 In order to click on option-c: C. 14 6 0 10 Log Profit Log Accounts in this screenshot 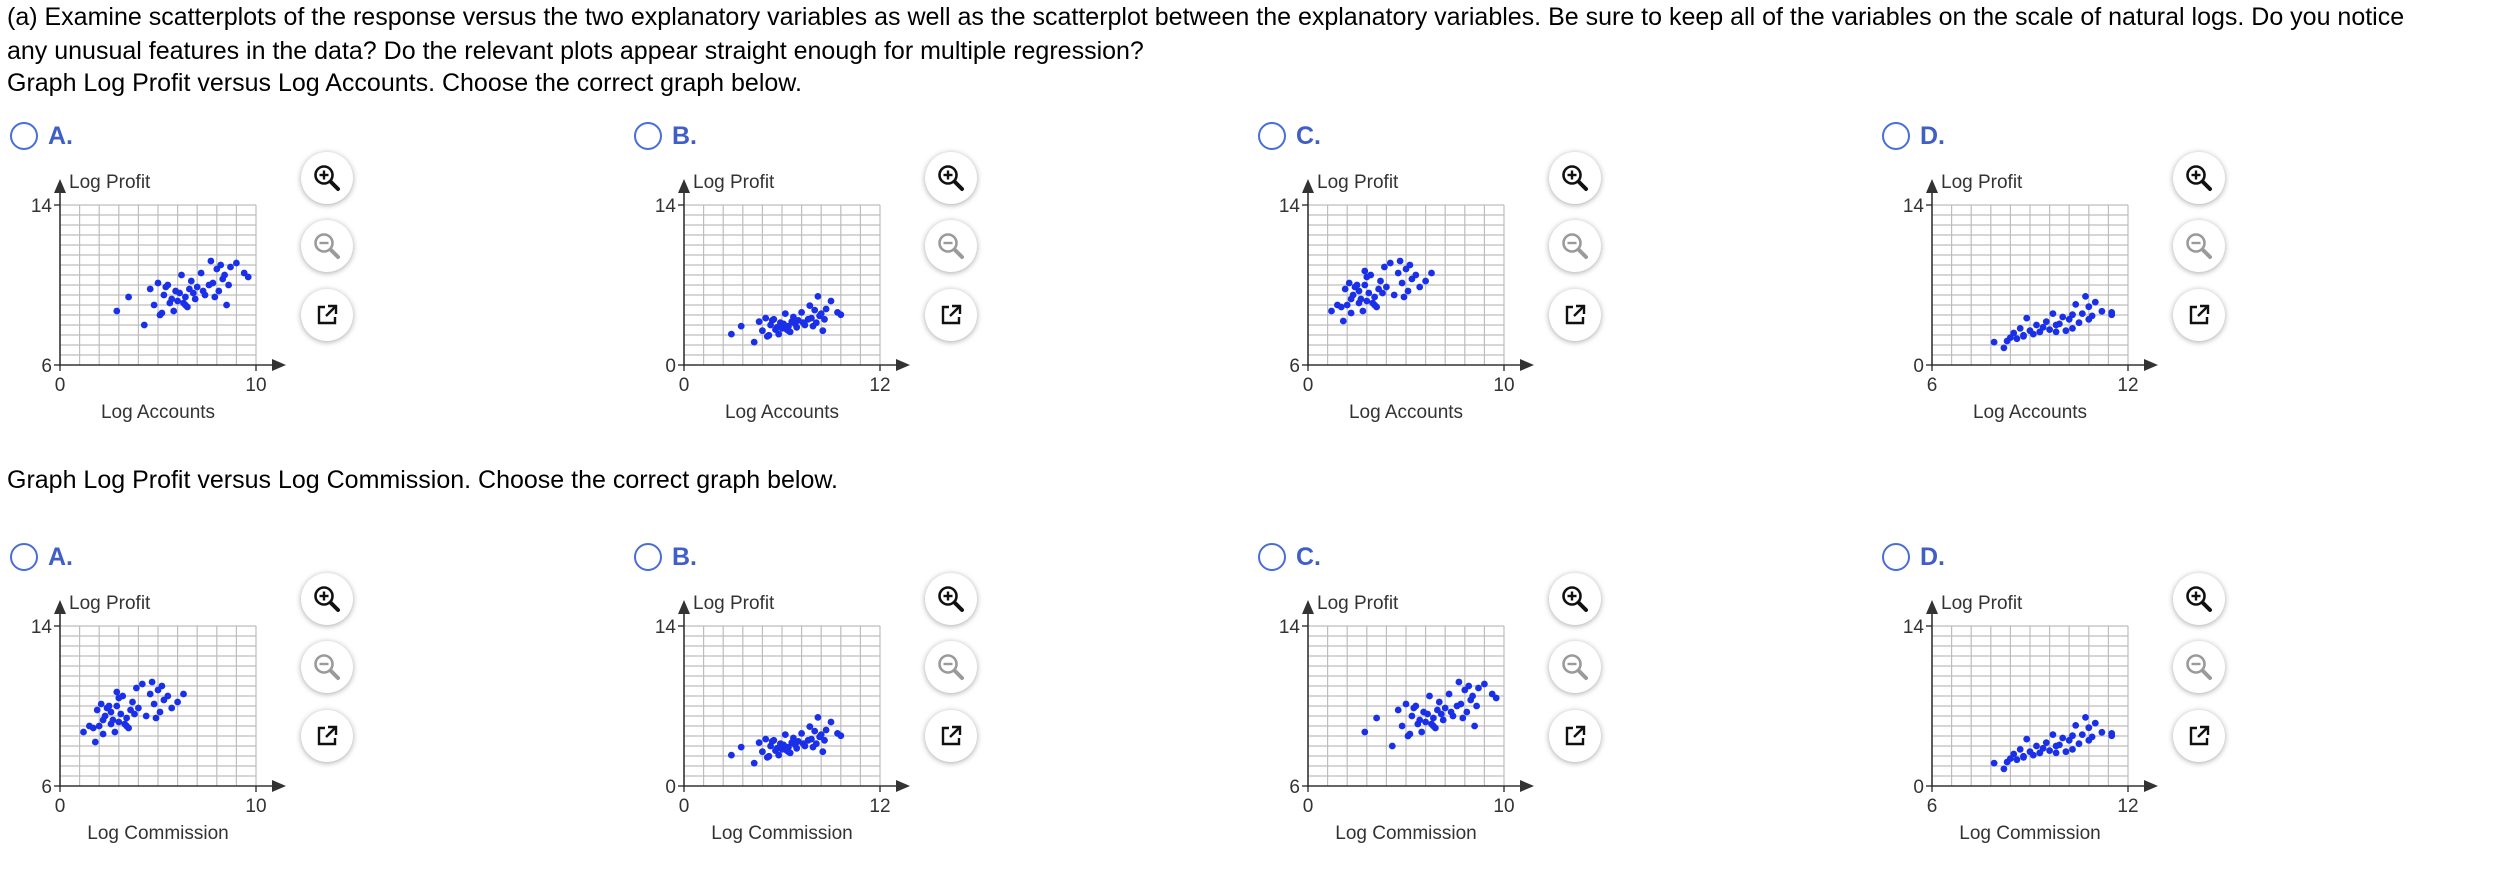, I will do `click(1555, 272)`.